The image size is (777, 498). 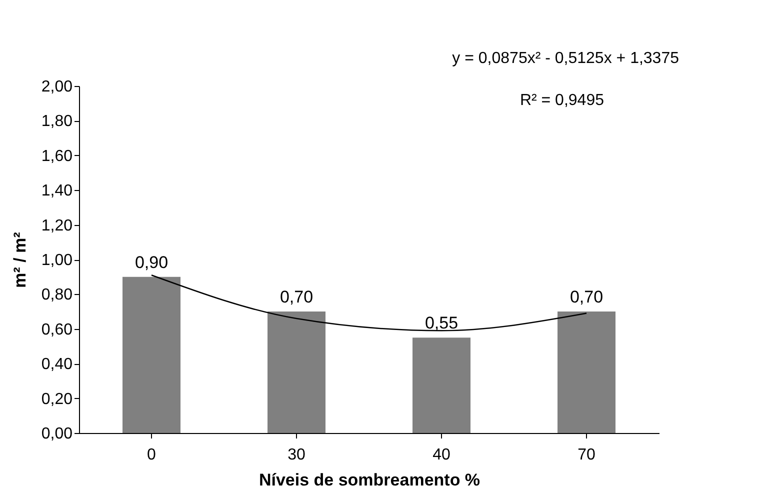 What do you see at coordinates (151, 262) in the screenshot?
I see `data-label: 0,90` at bounding box center [151, 262].